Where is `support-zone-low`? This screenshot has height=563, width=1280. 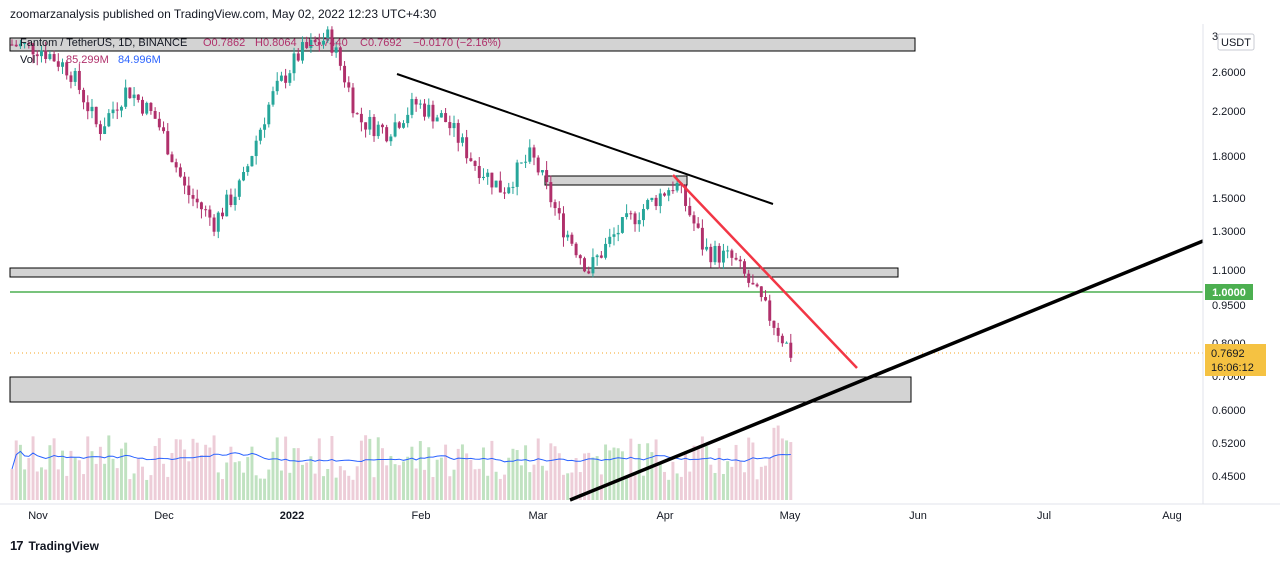
support-zone-low is located at coordinates (460, 389).